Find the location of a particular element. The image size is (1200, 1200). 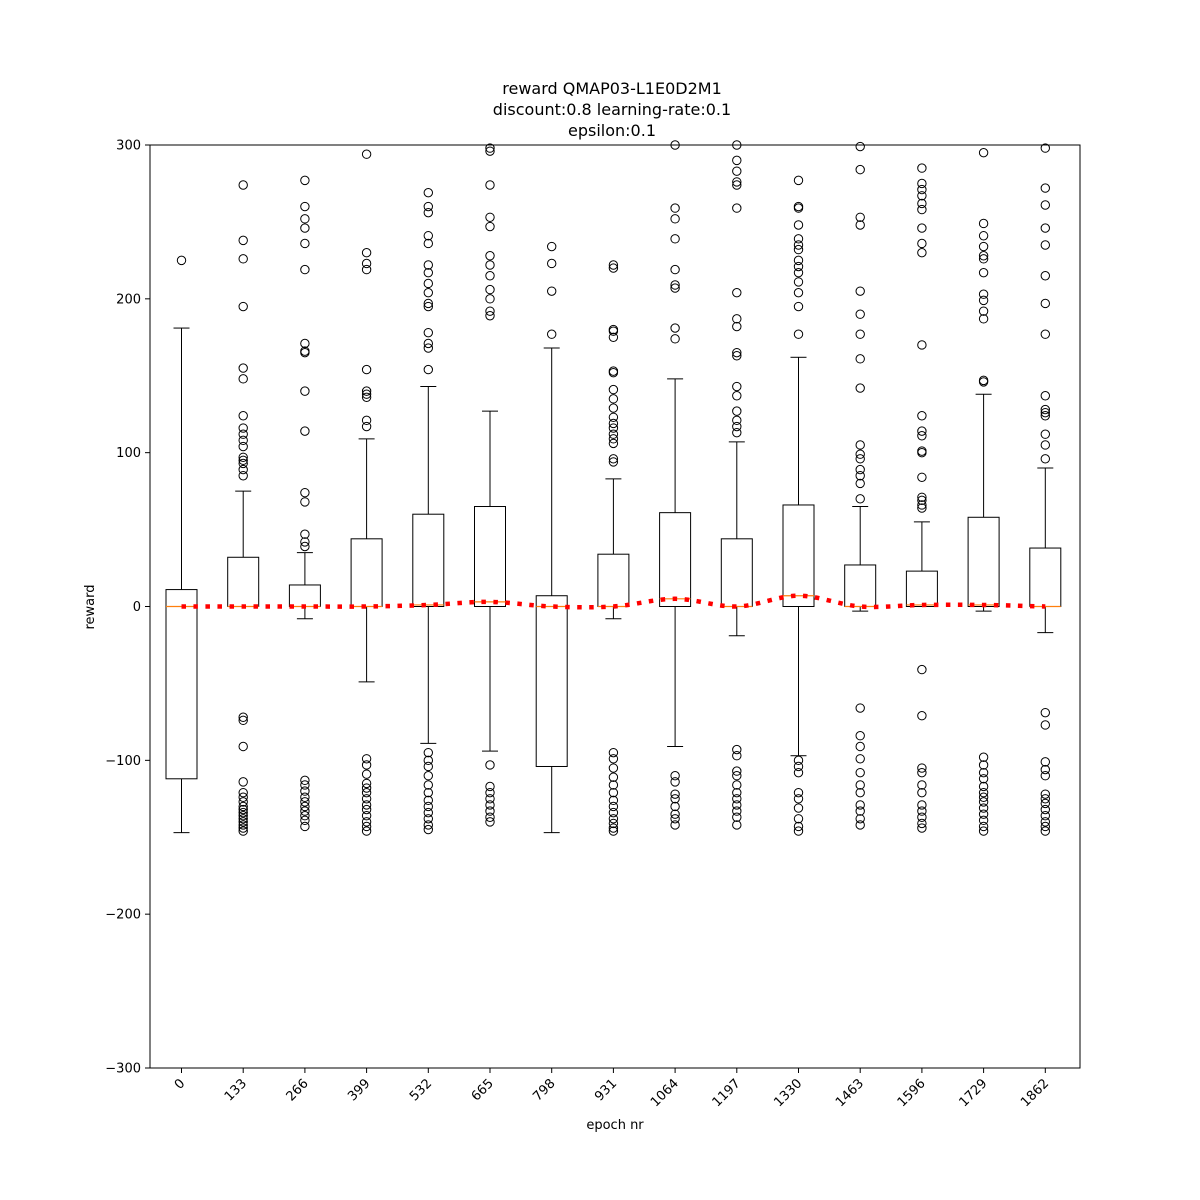

chart-title-line-2: discount:0.8 learning-rate:0.1 is located at coordinates (612, 109).